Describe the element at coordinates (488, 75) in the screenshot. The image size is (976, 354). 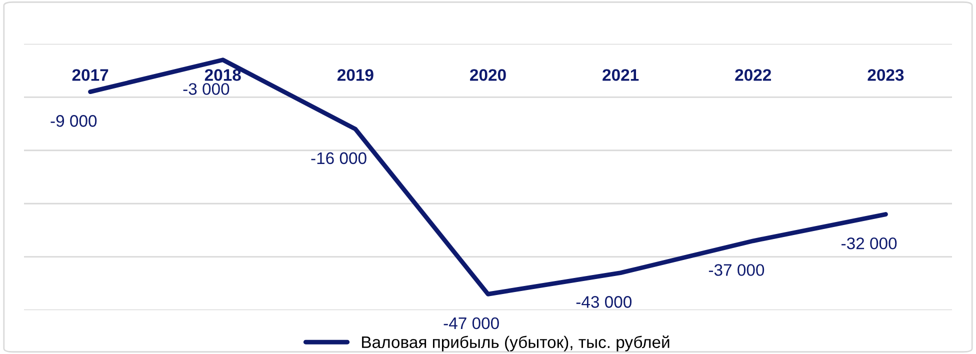
I see `x-tick-label: 2020` at that location.